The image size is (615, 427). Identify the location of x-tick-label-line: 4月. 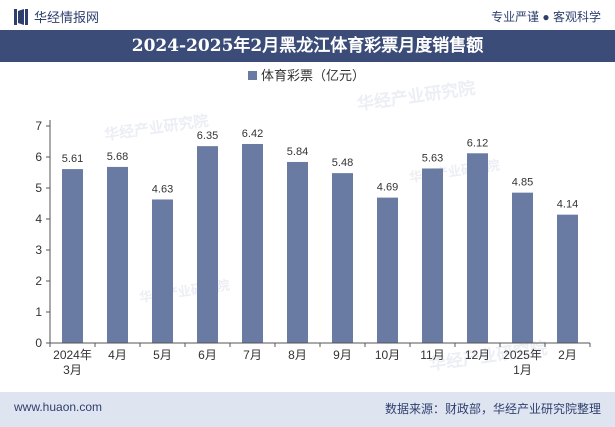
(117, 355).